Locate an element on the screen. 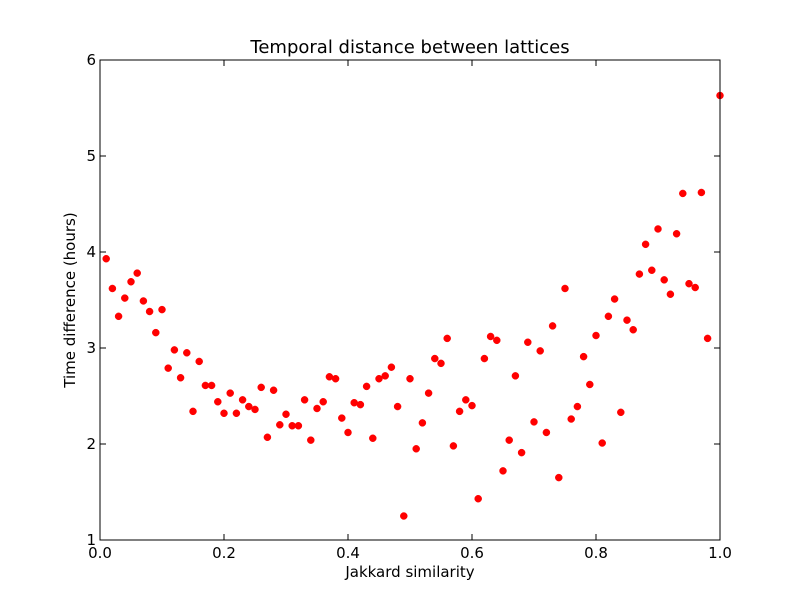  x-tick-label: 0.4 is located at coordinates (348, 553).